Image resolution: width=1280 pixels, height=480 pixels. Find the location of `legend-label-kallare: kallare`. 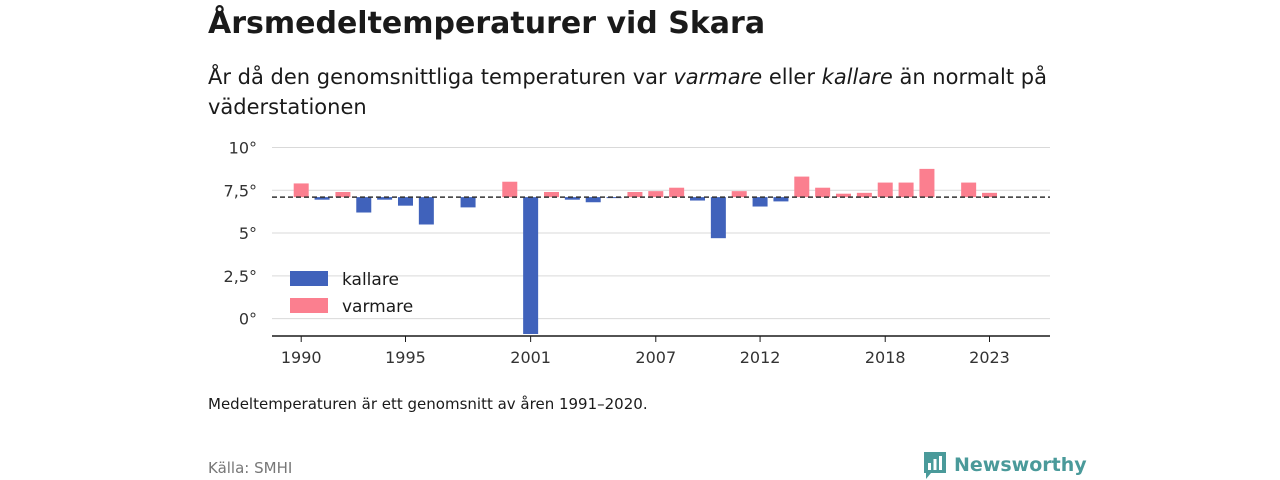

legend-label-kallare: kallare is located at coordinates (370, 280).